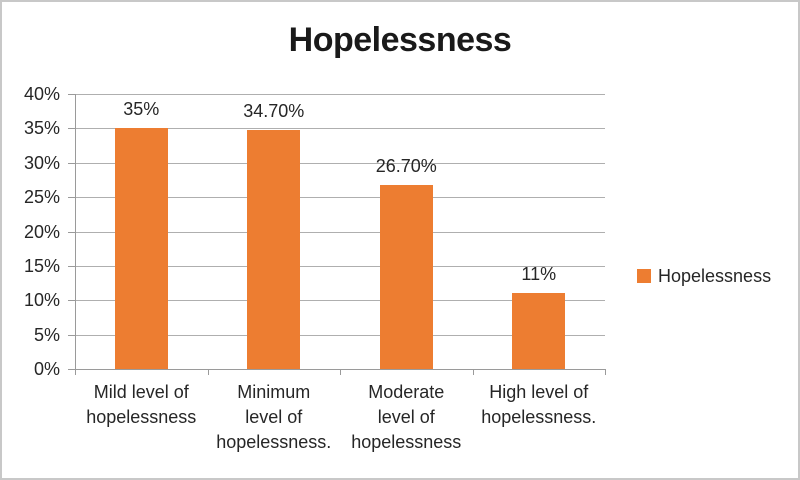 Image resolution: width=800 pixels, height=480 pixels. What do you see at coordinates (274, 111) in the screenshot?
I see `bar-data-label: 34.70%` at bounding box center [274, 111].